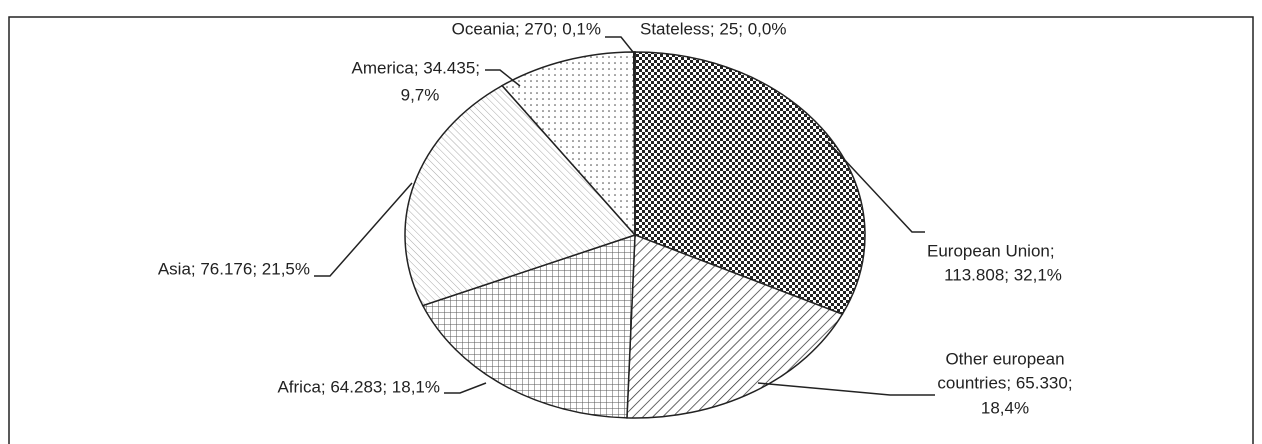 The width and height of the screenshot is (1262, 444). What do you see at coordinates (1004, 358) in the screenshot?
I see `data-label: Other european` at bounding box center [1004, 358].